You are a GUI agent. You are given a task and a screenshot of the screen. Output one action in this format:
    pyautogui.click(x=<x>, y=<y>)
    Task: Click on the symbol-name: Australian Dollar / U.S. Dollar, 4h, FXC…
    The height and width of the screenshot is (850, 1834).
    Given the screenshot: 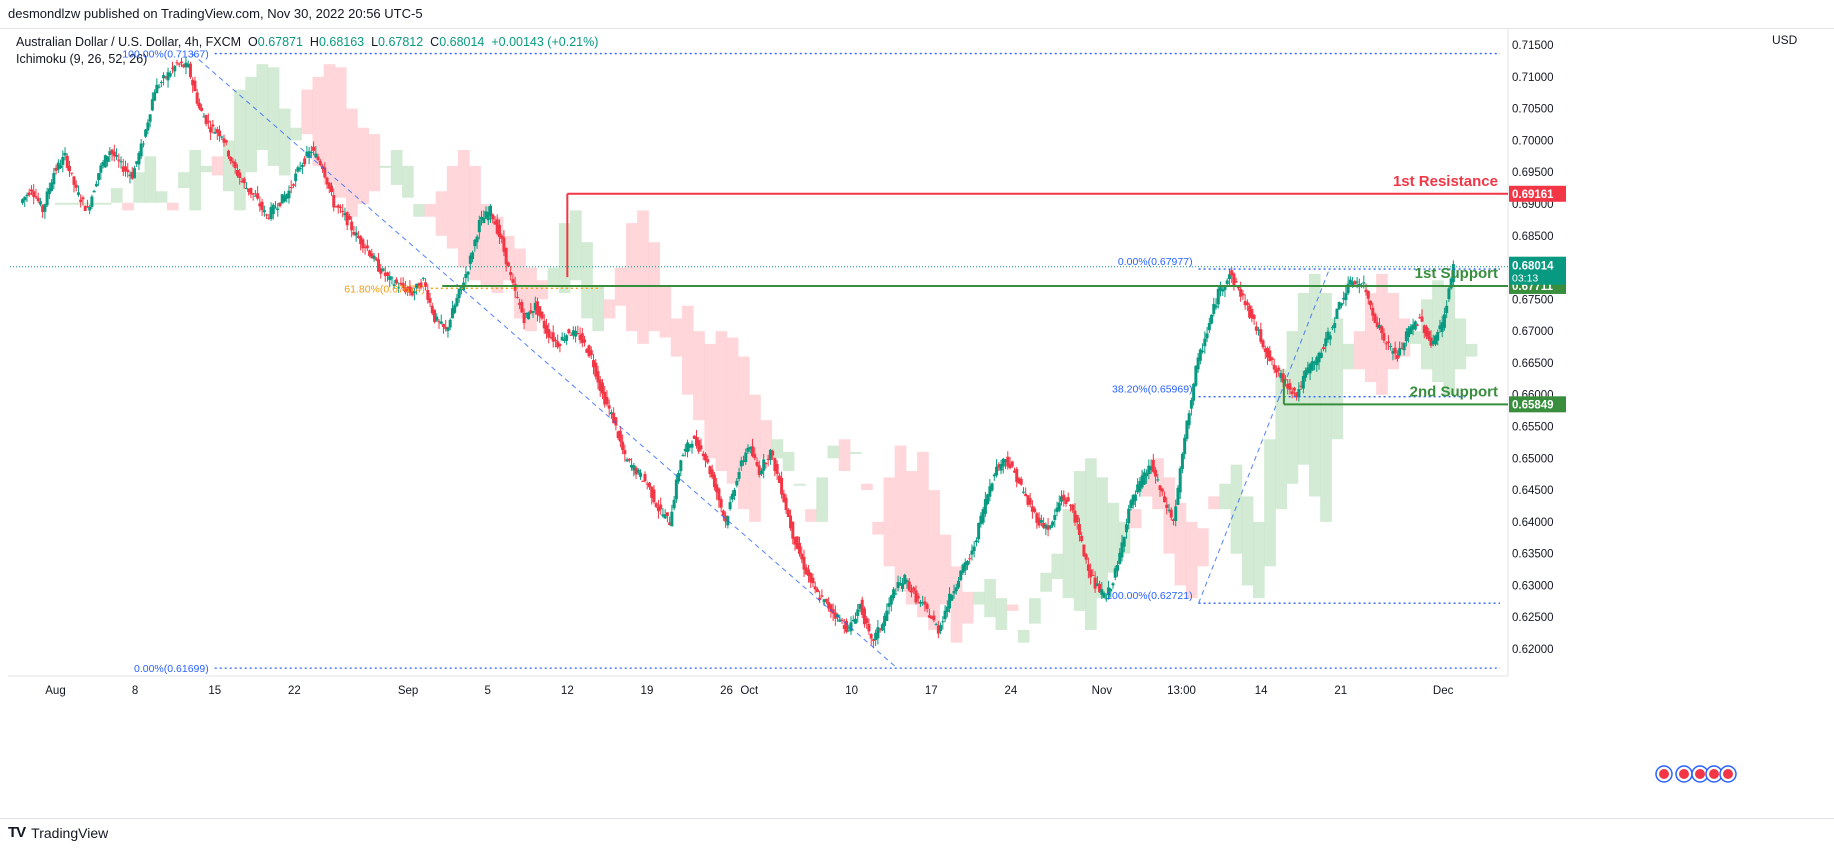 What is the action you would take?
    pyautogui.click(x=129, y=42)
    